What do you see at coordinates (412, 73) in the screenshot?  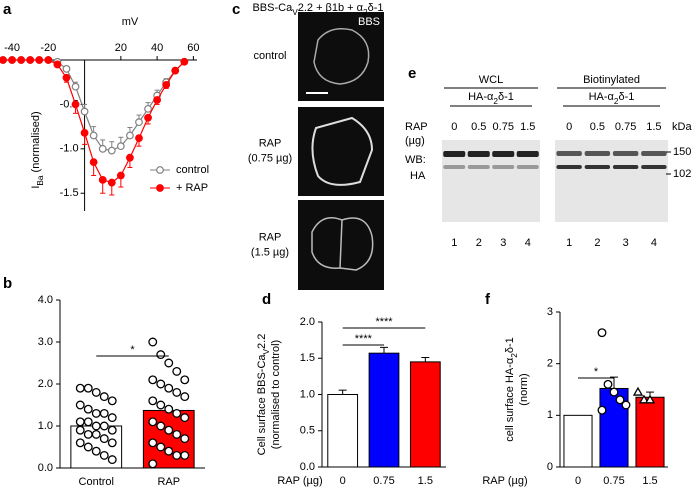 I see `panel-label: e` at bounding box center [412, 73].